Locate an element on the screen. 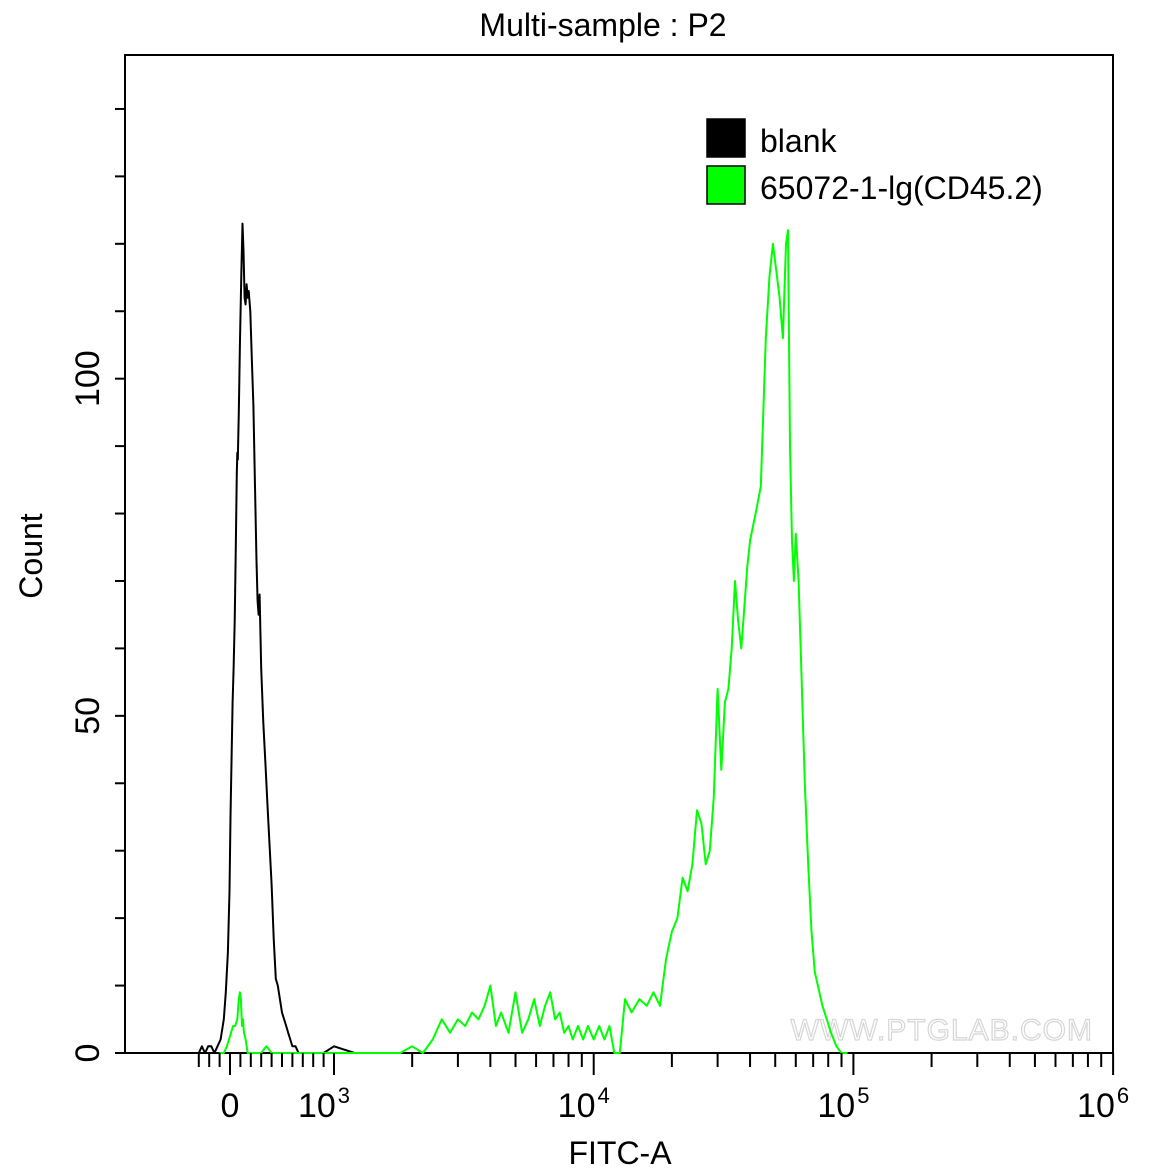 This screenshot has height=1171, width=1162. legend-label-blank: blank is located at coordinates (799, 141).